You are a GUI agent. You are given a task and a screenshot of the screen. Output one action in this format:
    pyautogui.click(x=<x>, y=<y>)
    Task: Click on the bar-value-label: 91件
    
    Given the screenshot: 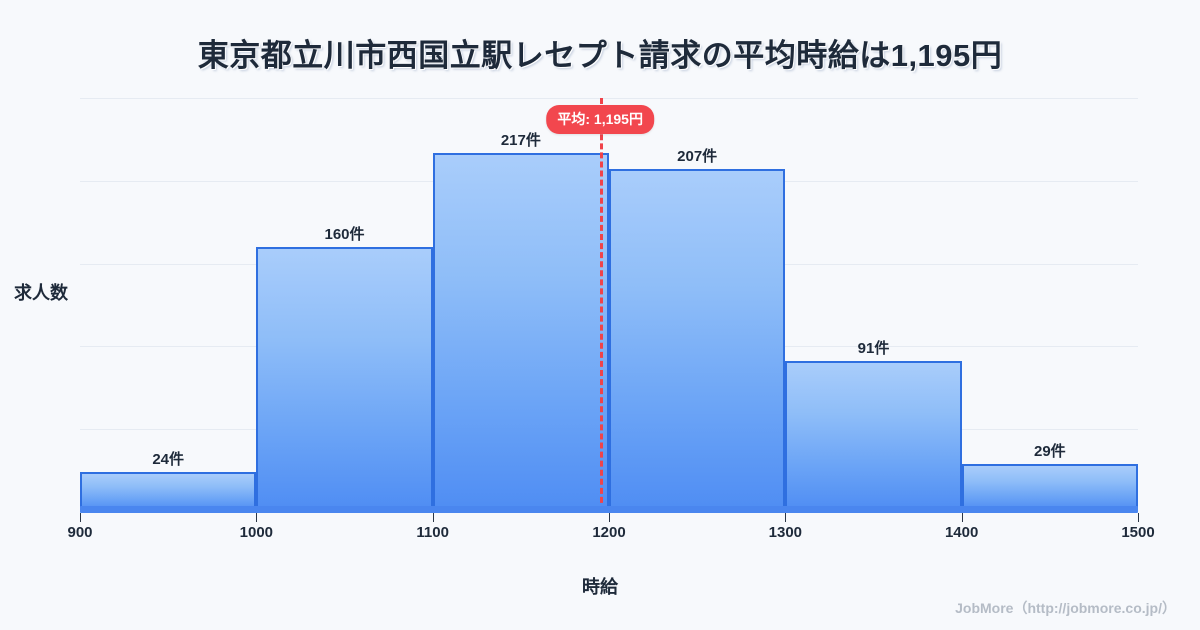 What is the action you would take?
    pyautogui.click(x=873, y=349)
    